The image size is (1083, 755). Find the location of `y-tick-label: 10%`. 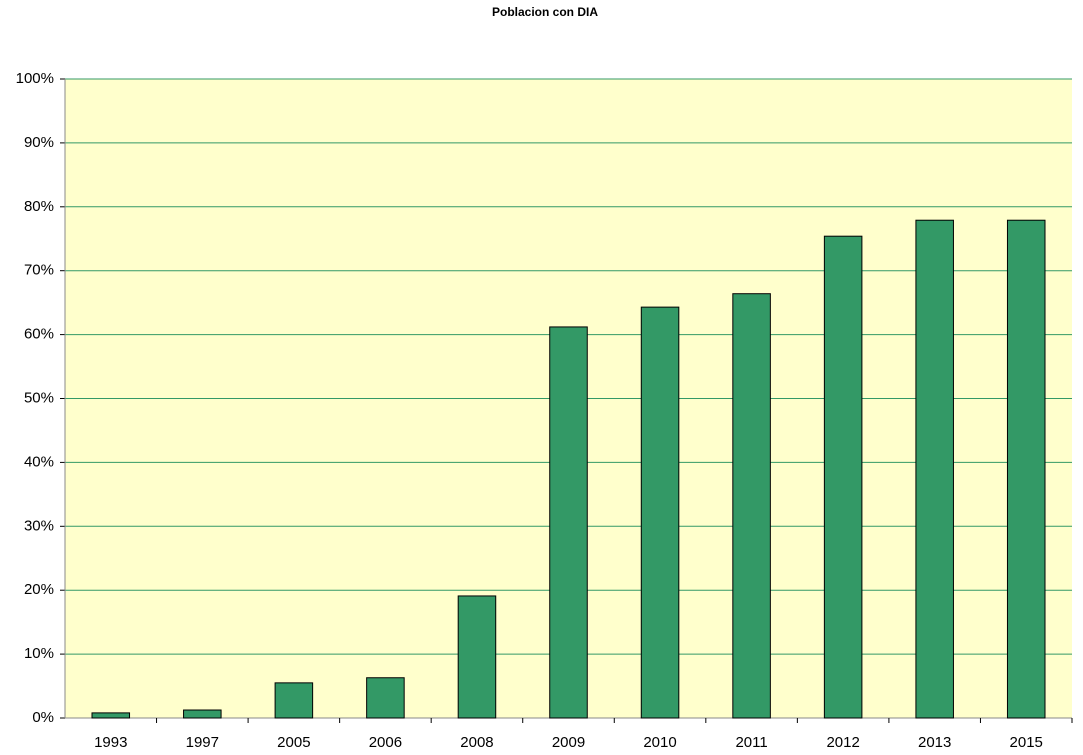

y-tick-label: 10% is located at coordinates (39, 653).